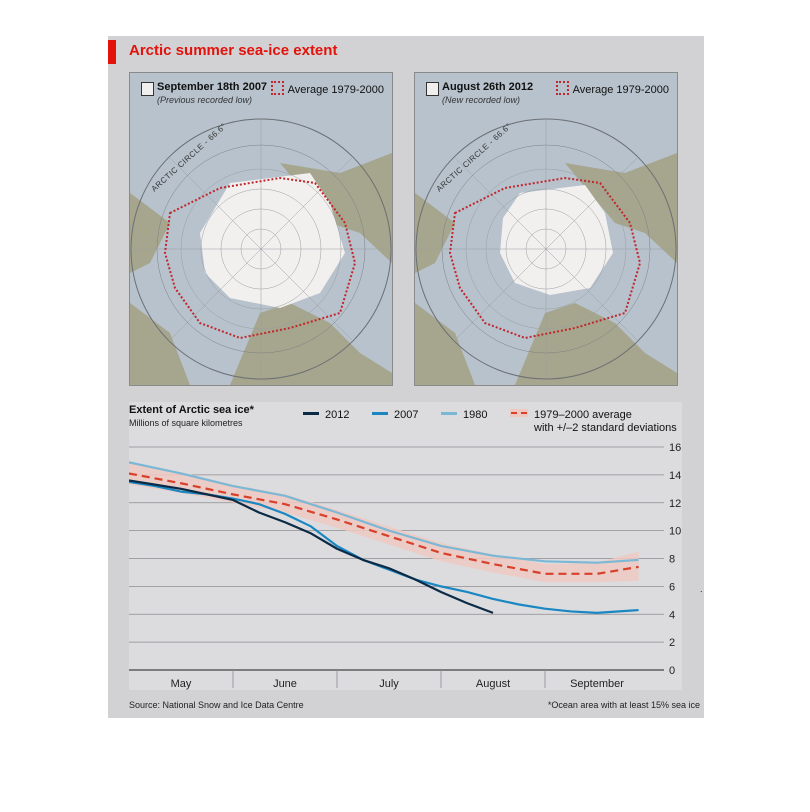  Describe the element at coordinates (186, 423) in the screenshot. I see `chart-y-label: Millions of square kilometres` at that location.